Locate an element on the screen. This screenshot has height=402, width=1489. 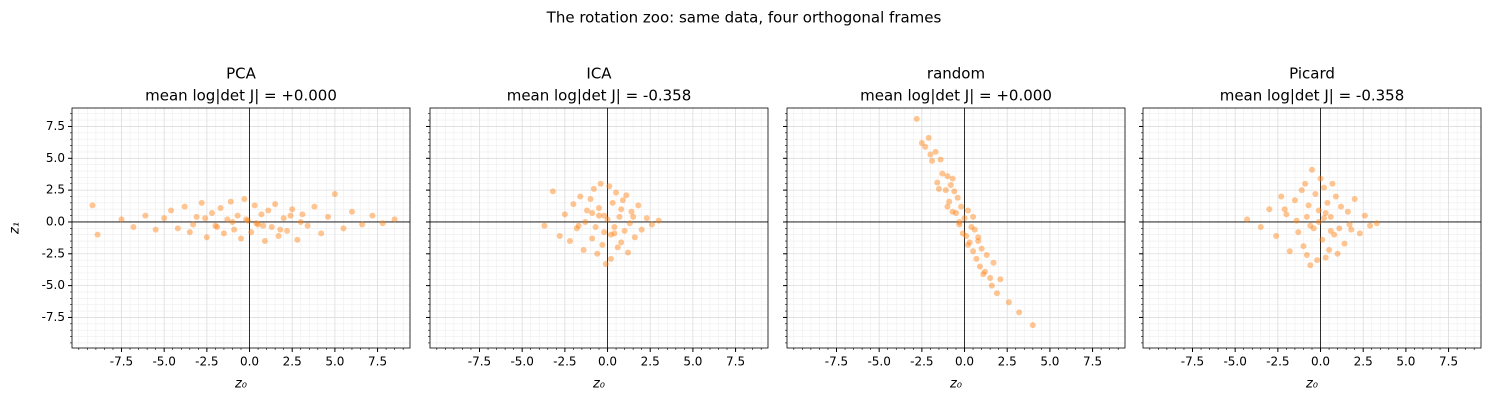
subplot-title: ICA is located at coordinates (599, 74).